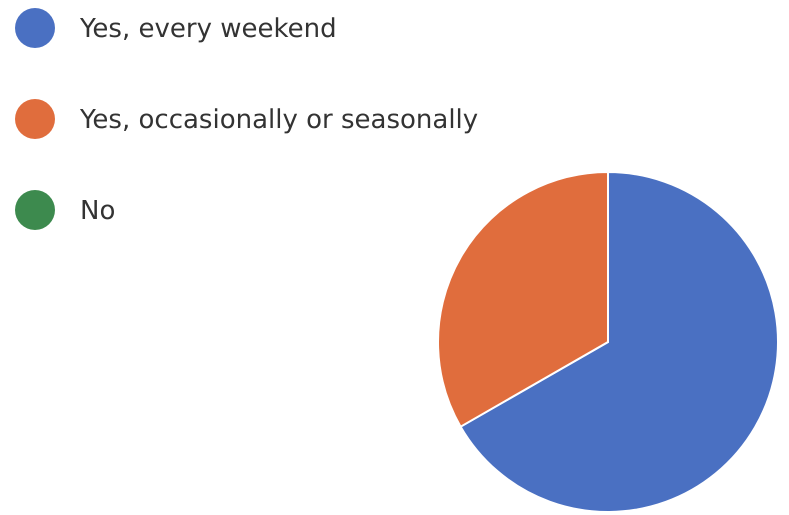 Image resolution: width=789 pixels, height=515 pixels. What do you see at coordinates (98, 211) in the screenshot?
I see `legend-label: No` at bounding box center [98, 211].